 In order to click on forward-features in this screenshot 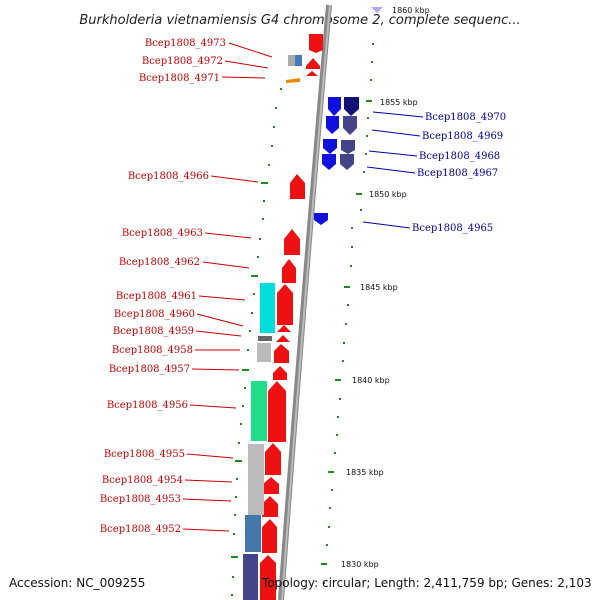, I will do `click(272, 327)`.